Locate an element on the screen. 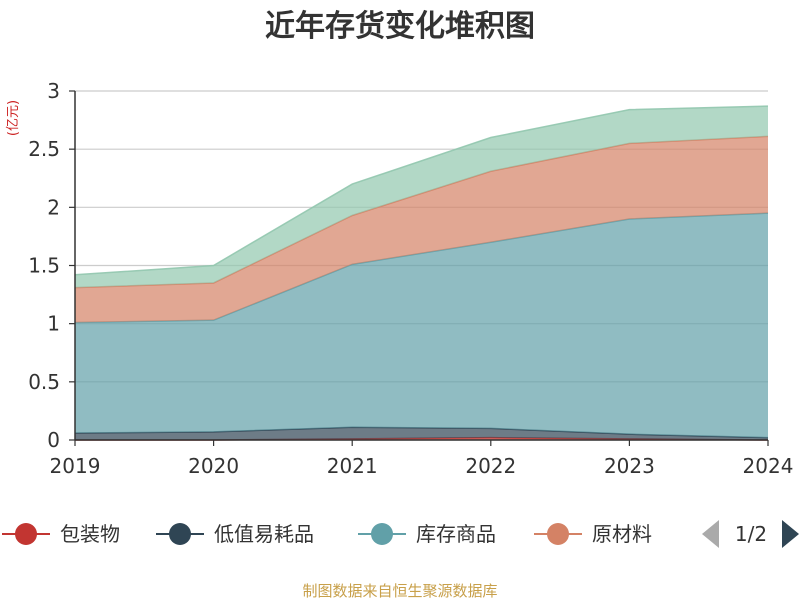 This screenshot has height=600, width=800. y-tick-label: 1.5 is located at coordinates (44, 266).